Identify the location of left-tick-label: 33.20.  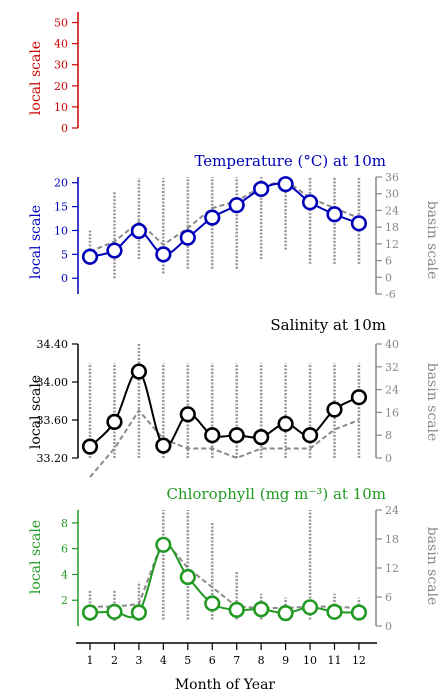
(53, 458).